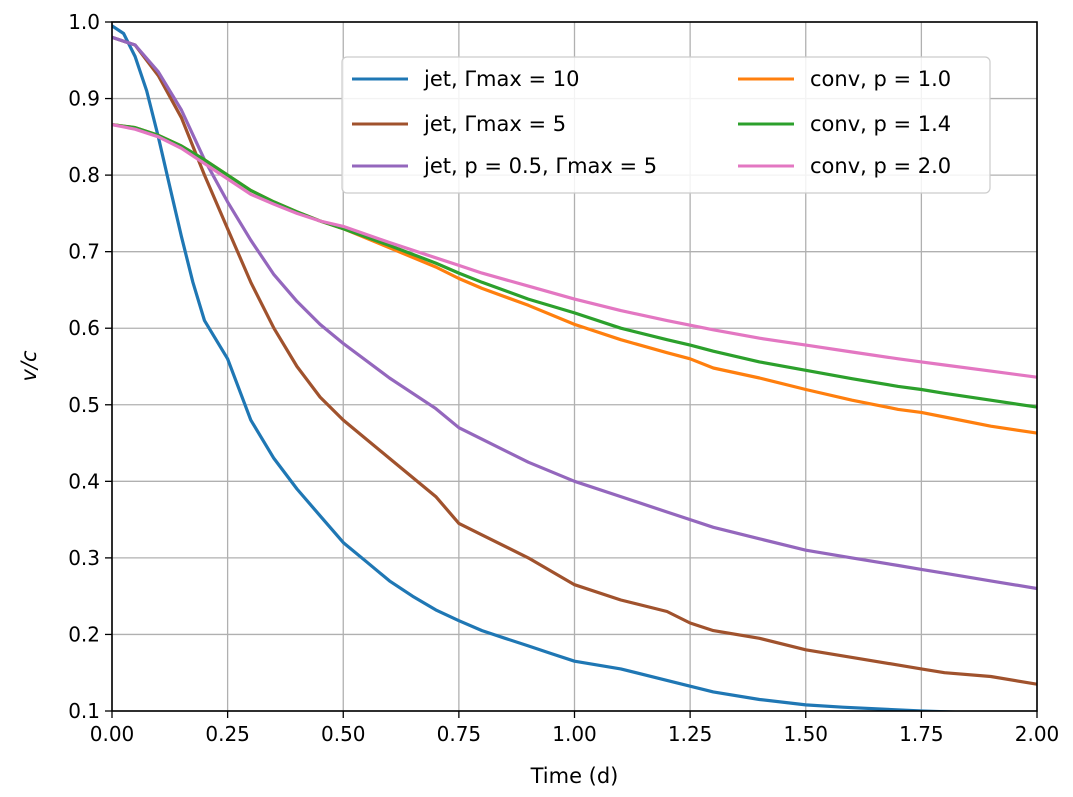  I want to click on y-tick-label-6: 0.7, so click(84, 252).